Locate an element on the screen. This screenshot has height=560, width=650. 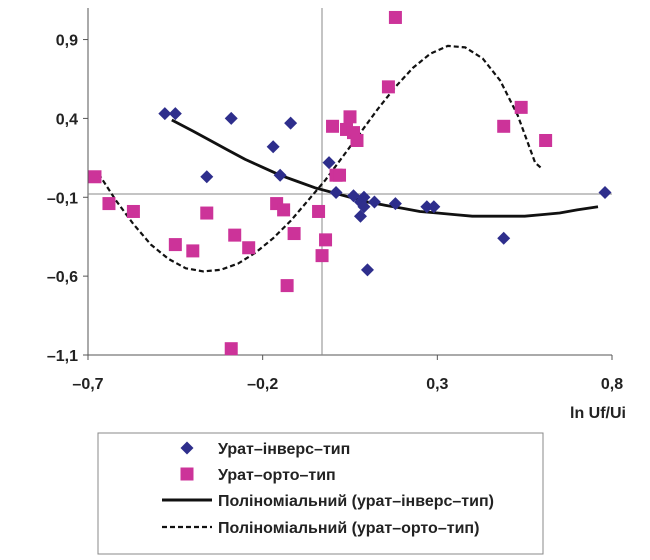
legend-label: Поліноміальний (урат–орто–тип) is located at coordinates (348, 528).